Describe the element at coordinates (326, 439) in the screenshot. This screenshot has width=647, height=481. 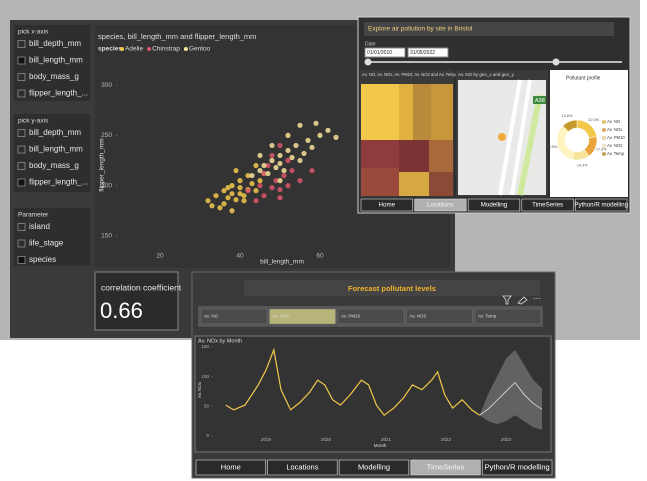
I see `x-tick-label: 2020` at that location.